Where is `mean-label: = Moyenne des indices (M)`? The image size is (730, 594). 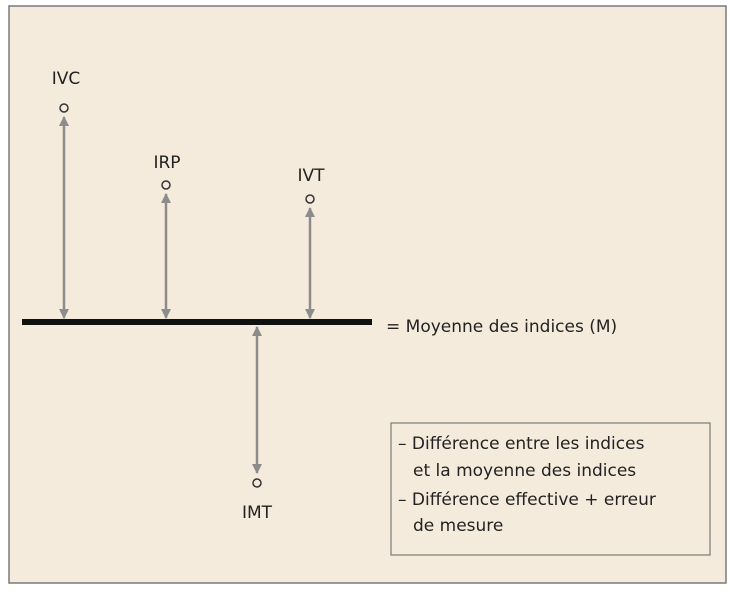 mean-label: = Moyenne des indices (M) is located at coordinates (501, 327).